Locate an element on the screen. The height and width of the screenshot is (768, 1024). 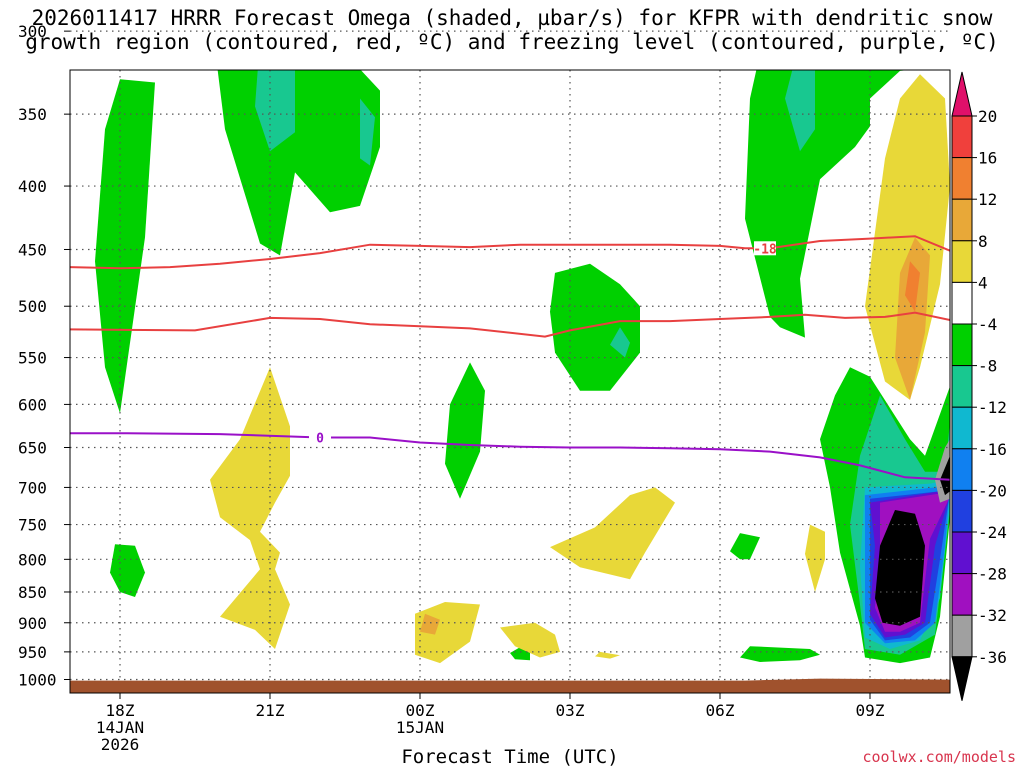
colorbar-label--36: -36 is located at coordinates (992, 657).